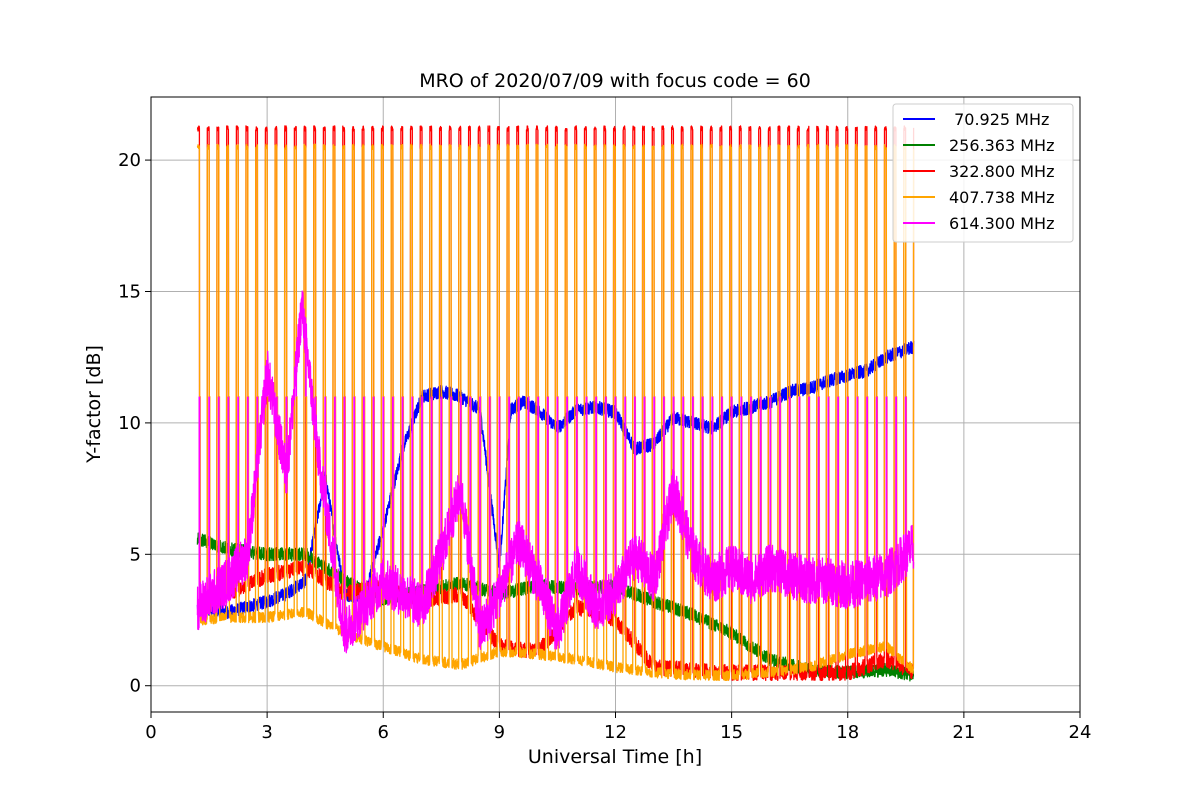  Describe the element at coordinates (615, 732) in the screenshot. I see `x-tick-label-4: 12` at that location.